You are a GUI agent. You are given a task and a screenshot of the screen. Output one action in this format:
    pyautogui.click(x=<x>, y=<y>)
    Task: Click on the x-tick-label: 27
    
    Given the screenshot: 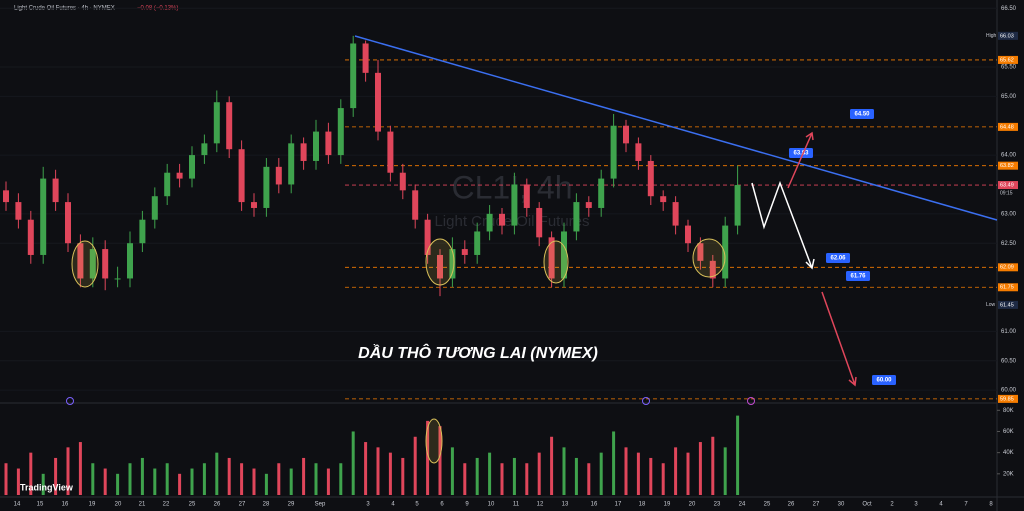 What is the action you would take?
    pyautogui.click(x=242, y=505)
    